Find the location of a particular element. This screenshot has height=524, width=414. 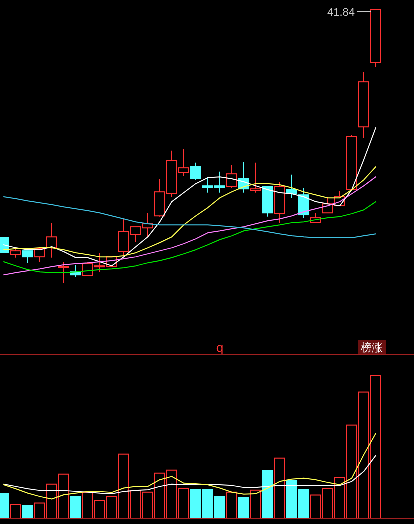

text: q is located at coordinates (220, 348).